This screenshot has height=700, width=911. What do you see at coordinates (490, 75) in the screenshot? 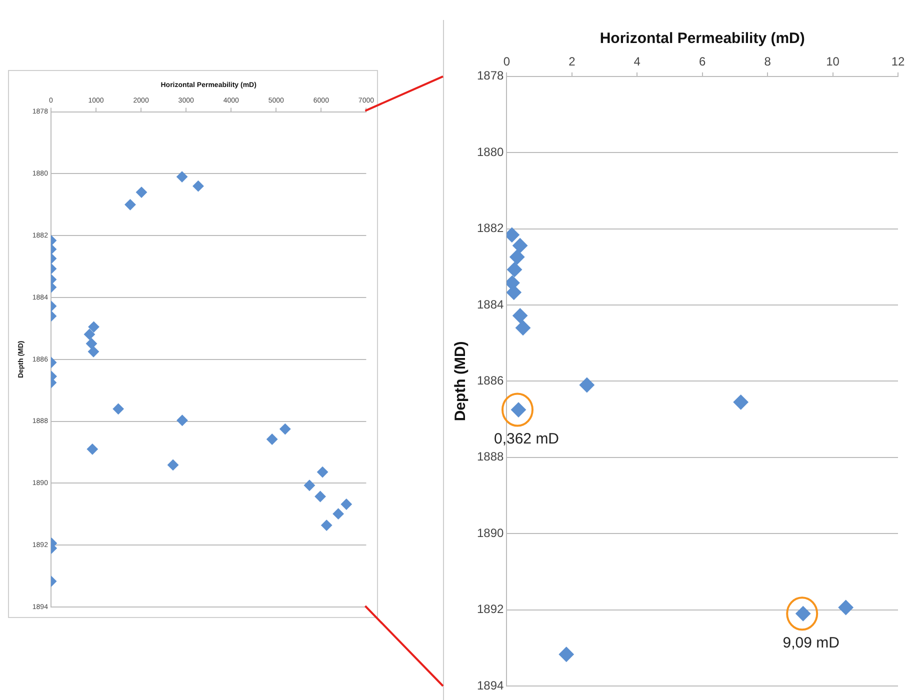
I see `y-tick-label: 1878` at bounding box center [490, 75].